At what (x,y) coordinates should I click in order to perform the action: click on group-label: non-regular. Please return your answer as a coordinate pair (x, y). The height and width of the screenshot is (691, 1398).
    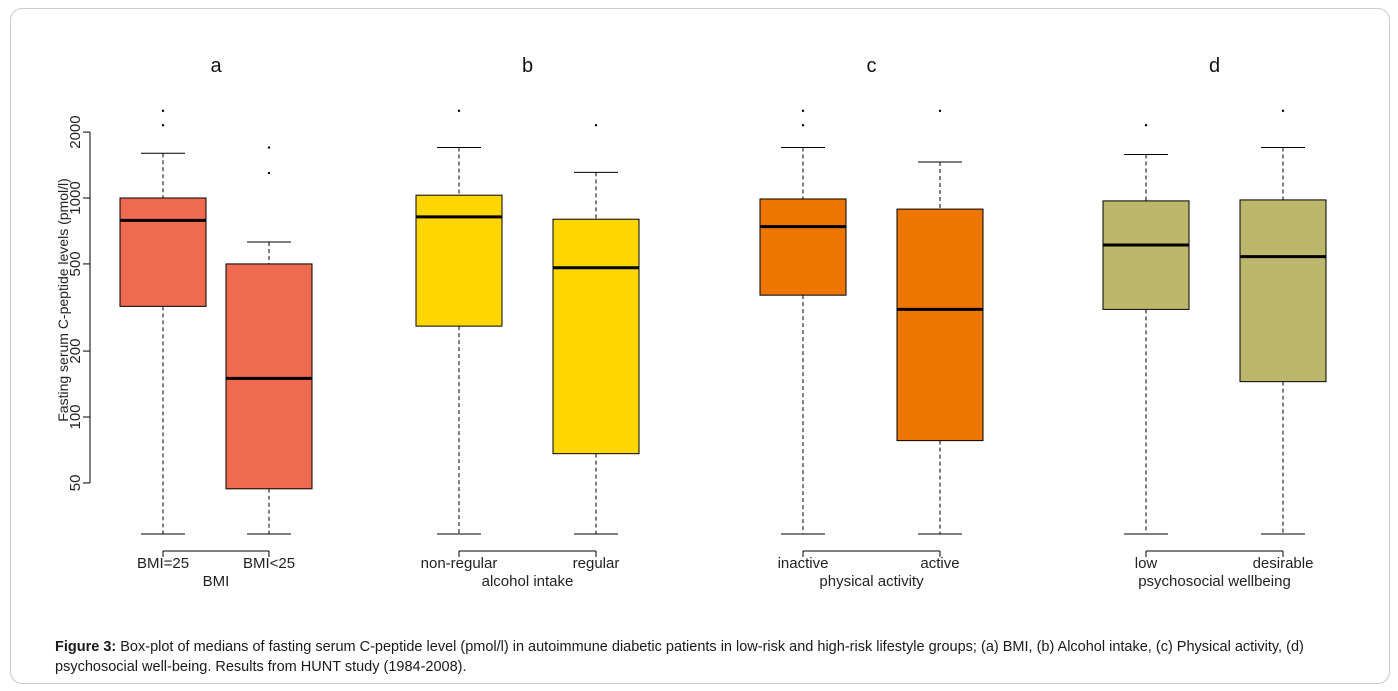
    Looking at the image, I should click on (459, 563).